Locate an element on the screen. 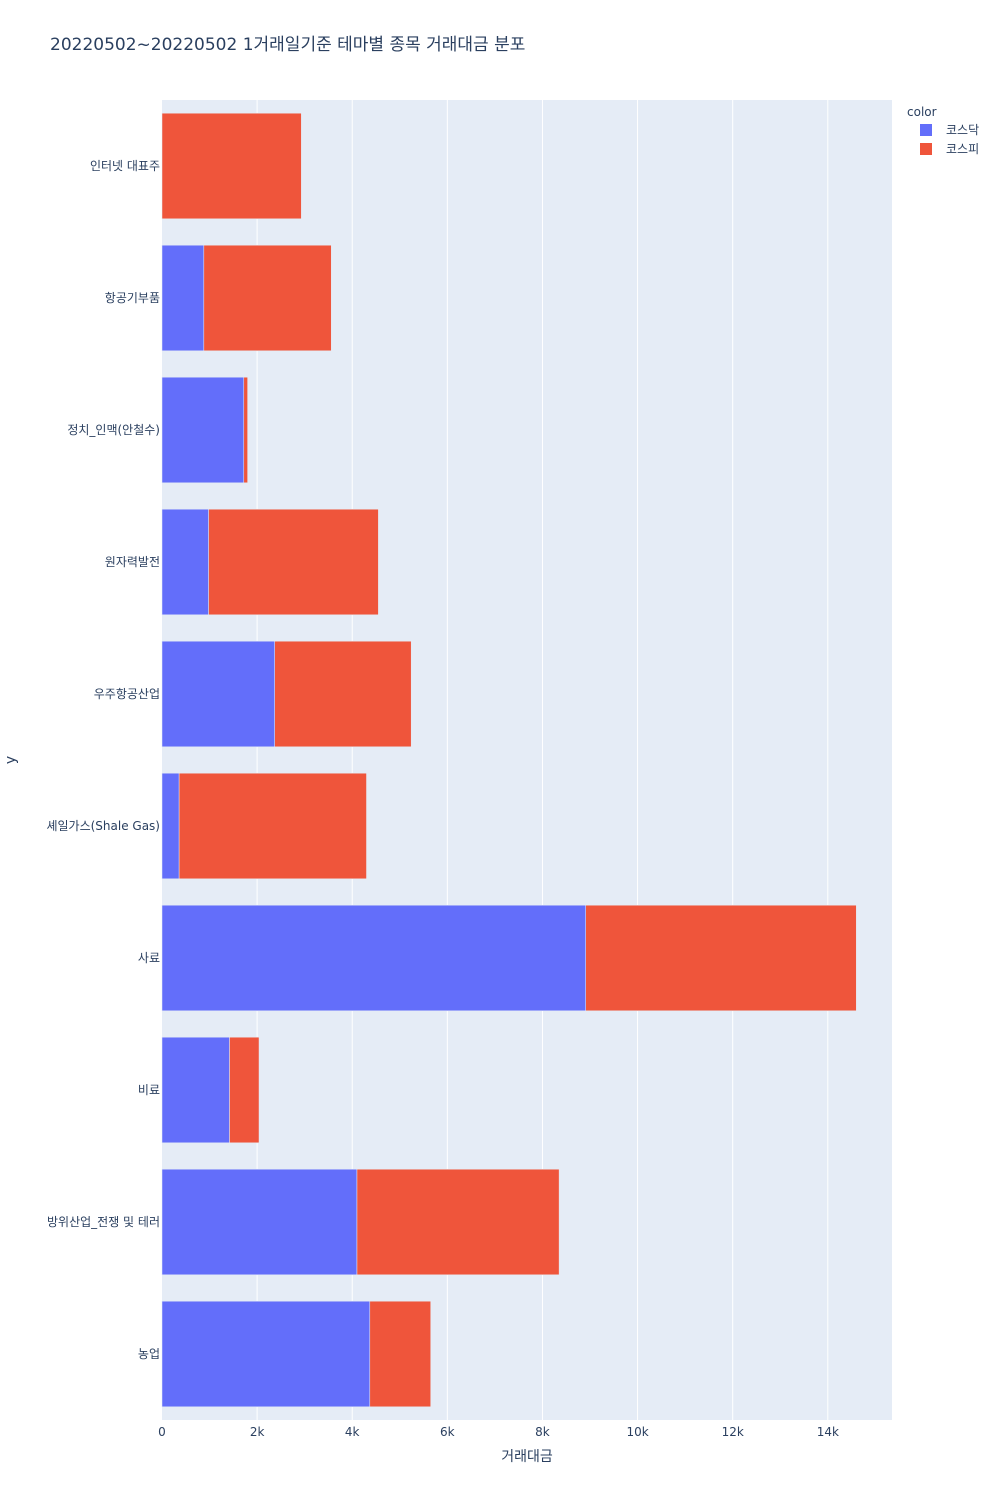 Image resolution: width=1000 pixels, height=1500 pixels. legend-label: 코스피 is located at coordinates (962, 149).